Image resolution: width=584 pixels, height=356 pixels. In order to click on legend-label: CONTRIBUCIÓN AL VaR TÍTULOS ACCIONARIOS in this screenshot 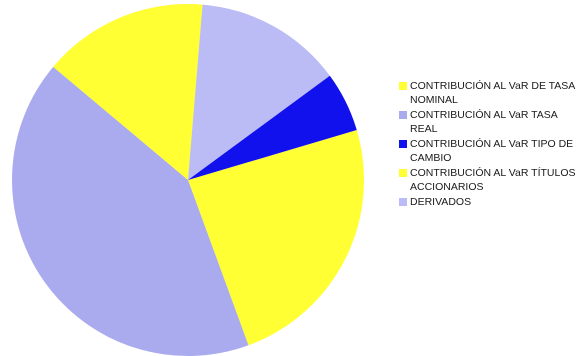, I will do `click(493, 180)`.